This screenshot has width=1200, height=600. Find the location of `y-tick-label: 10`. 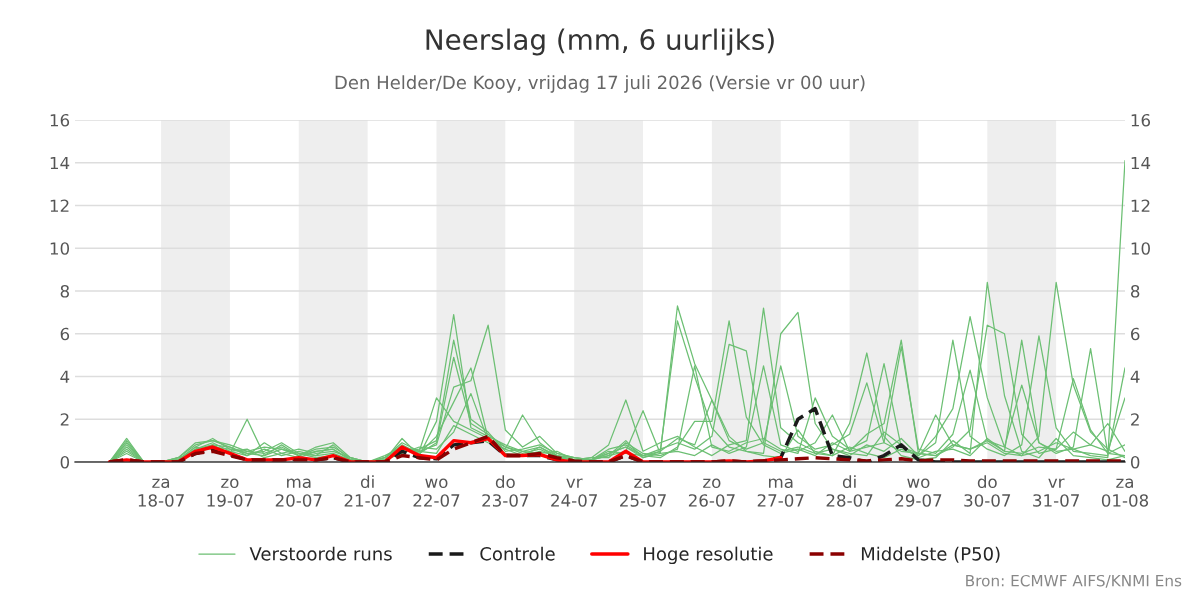

y-tick-label: 10 is located at coordinates (60, 248).